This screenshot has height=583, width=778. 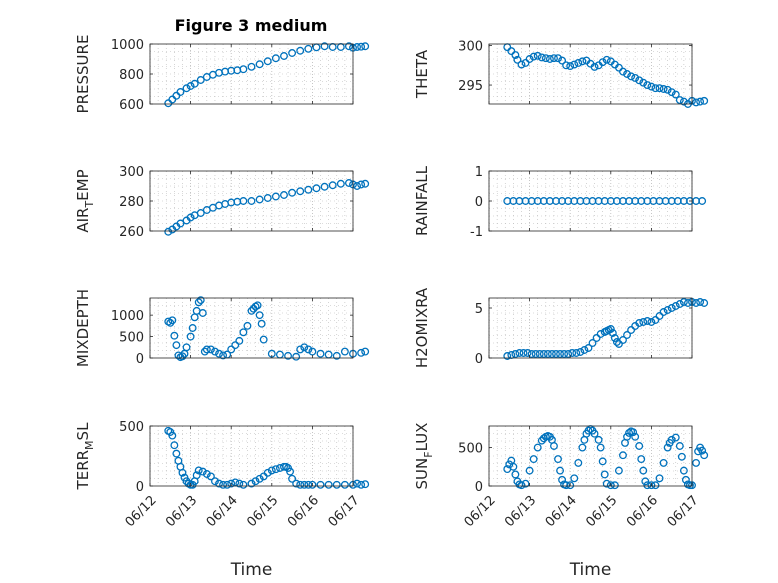 I want to click on y-tick-label: 260, so click(x=131, y=232).